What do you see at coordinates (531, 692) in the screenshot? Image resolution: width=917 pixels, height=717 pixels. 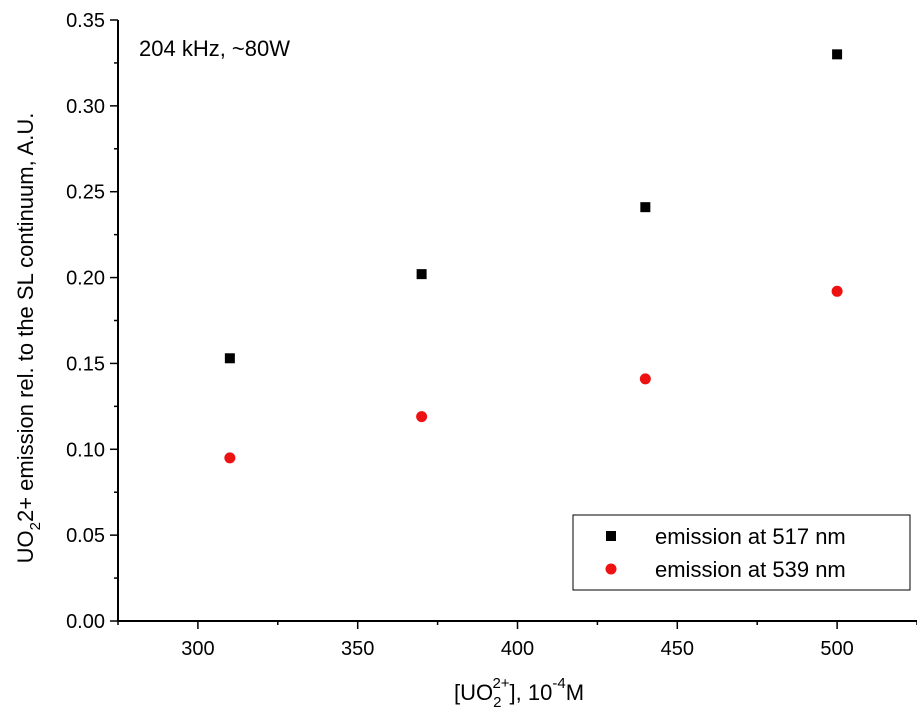 I see `x-axis-title-part2: ], 10` at bounding box center [531, 692].